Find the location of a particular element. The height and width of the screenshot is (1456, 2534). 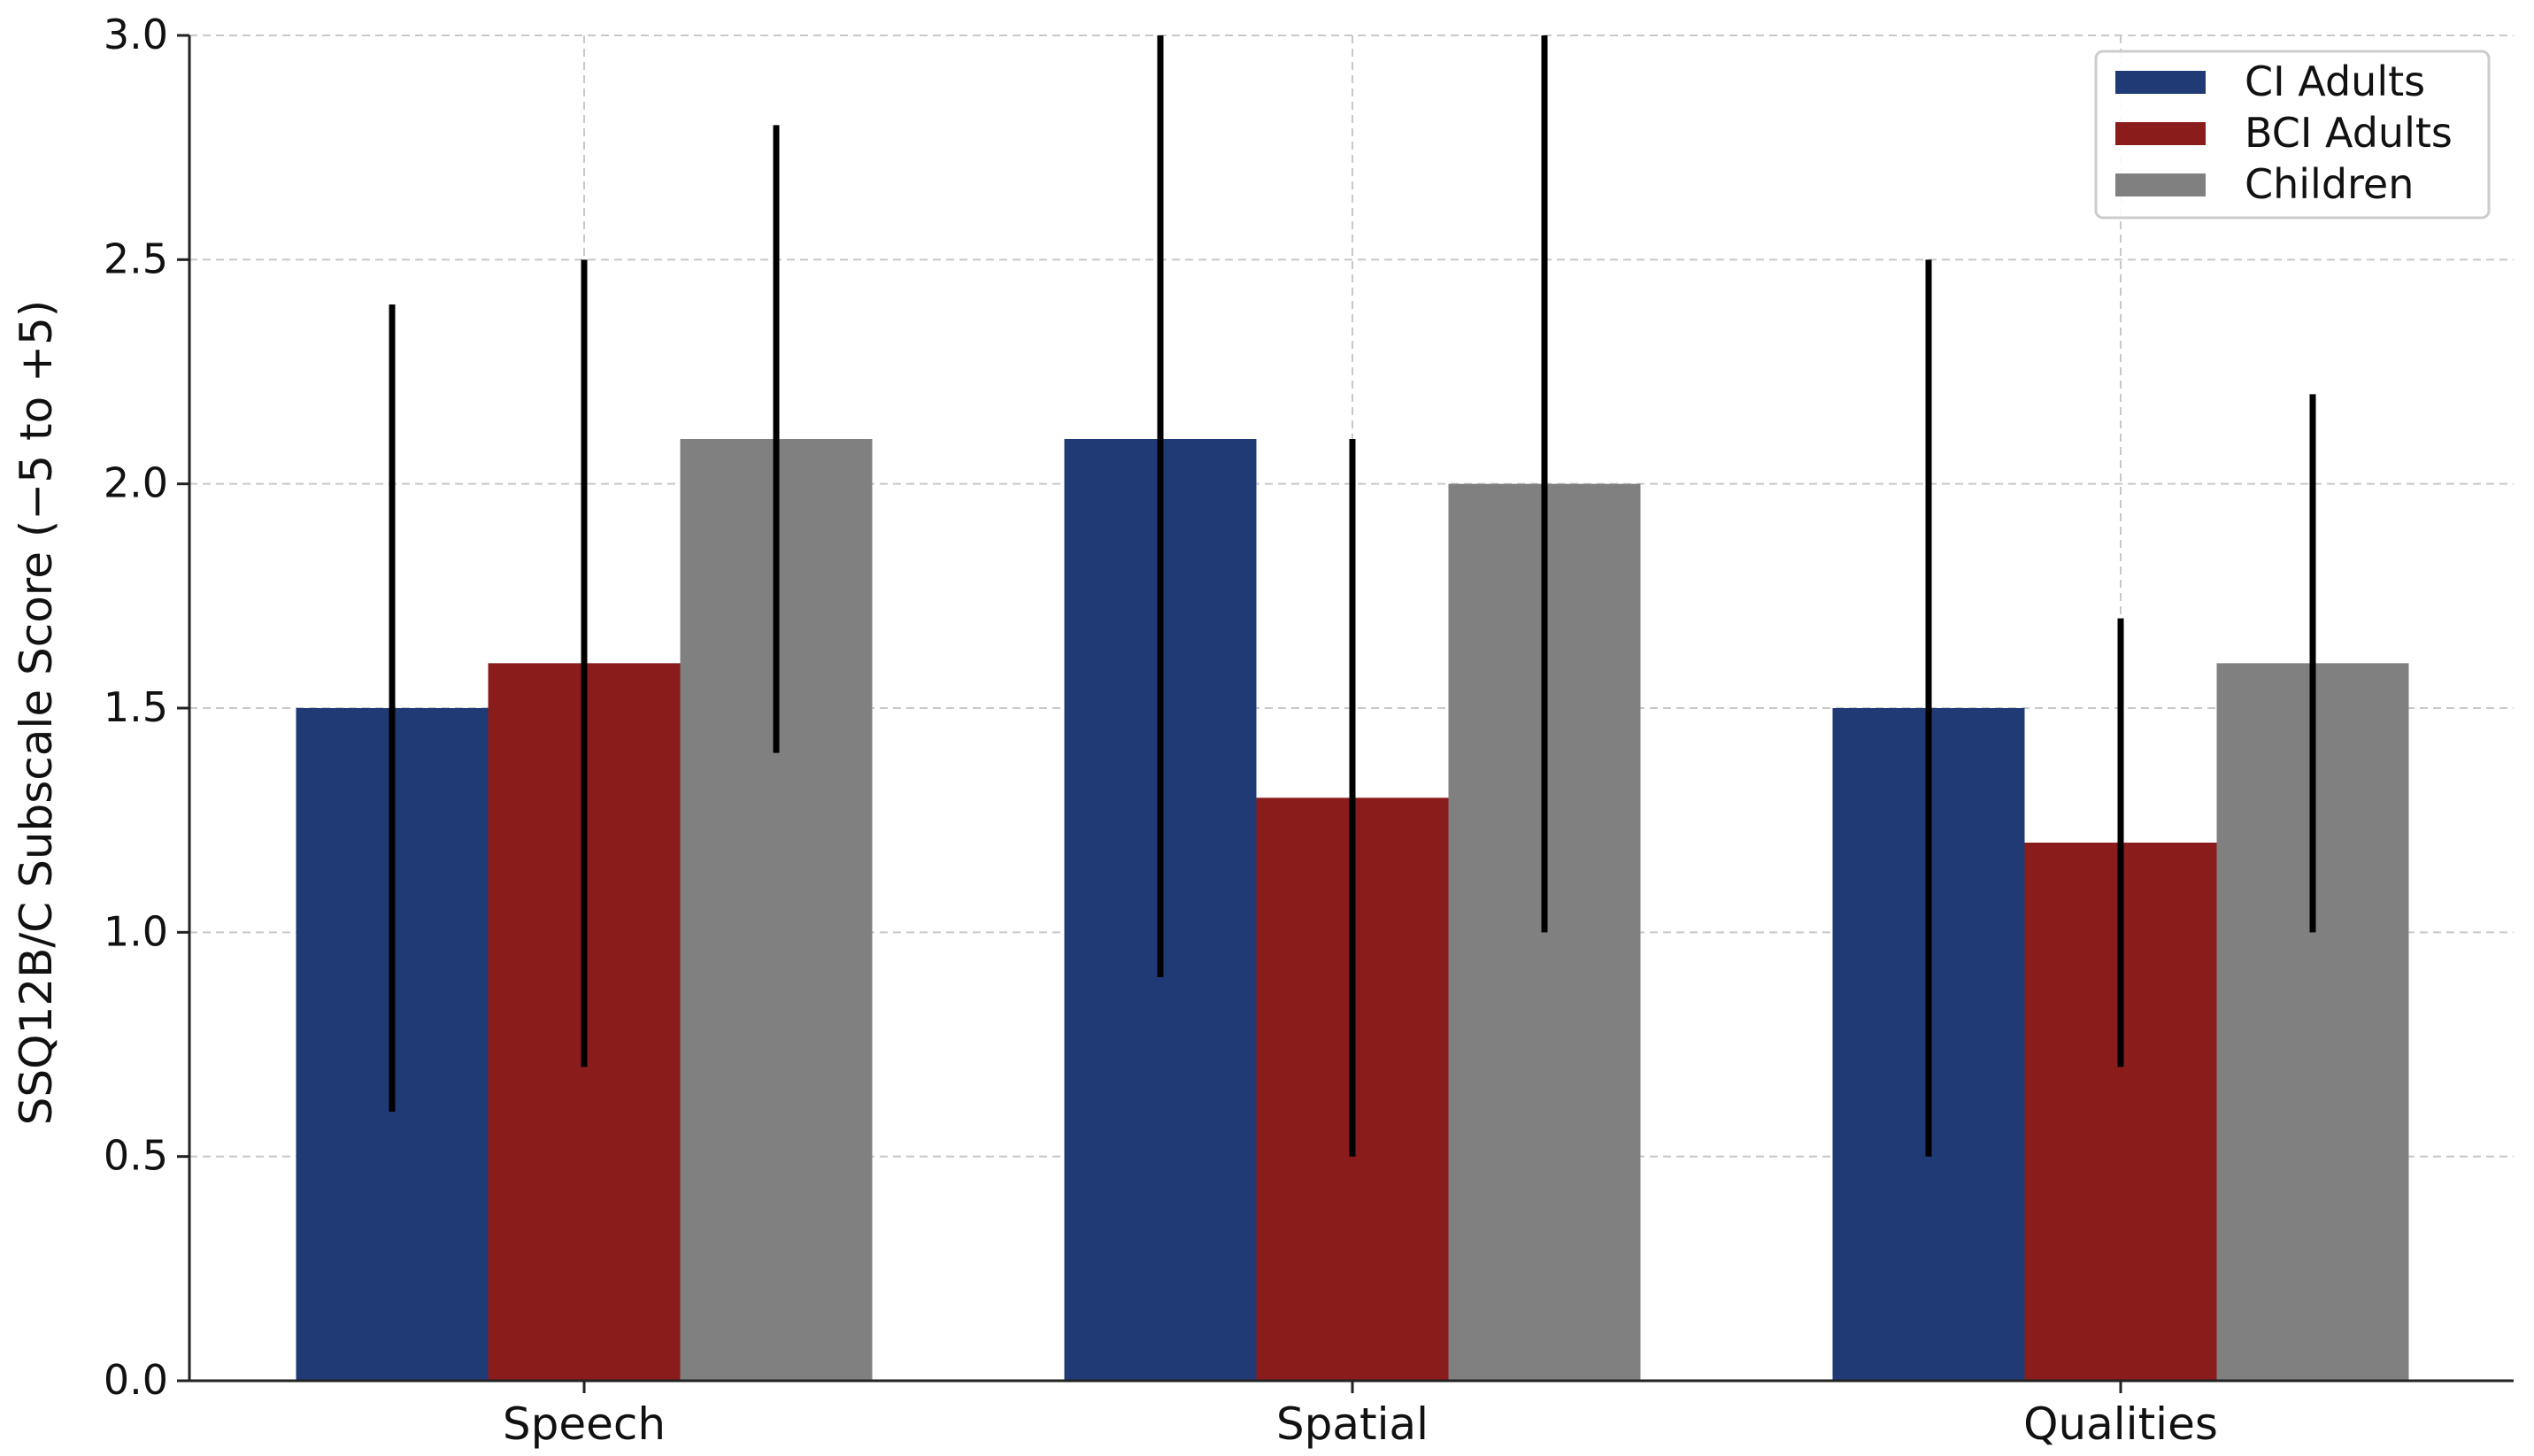

x-tick-label-qualities: Qualities is located at coordinates (2120, 1424).